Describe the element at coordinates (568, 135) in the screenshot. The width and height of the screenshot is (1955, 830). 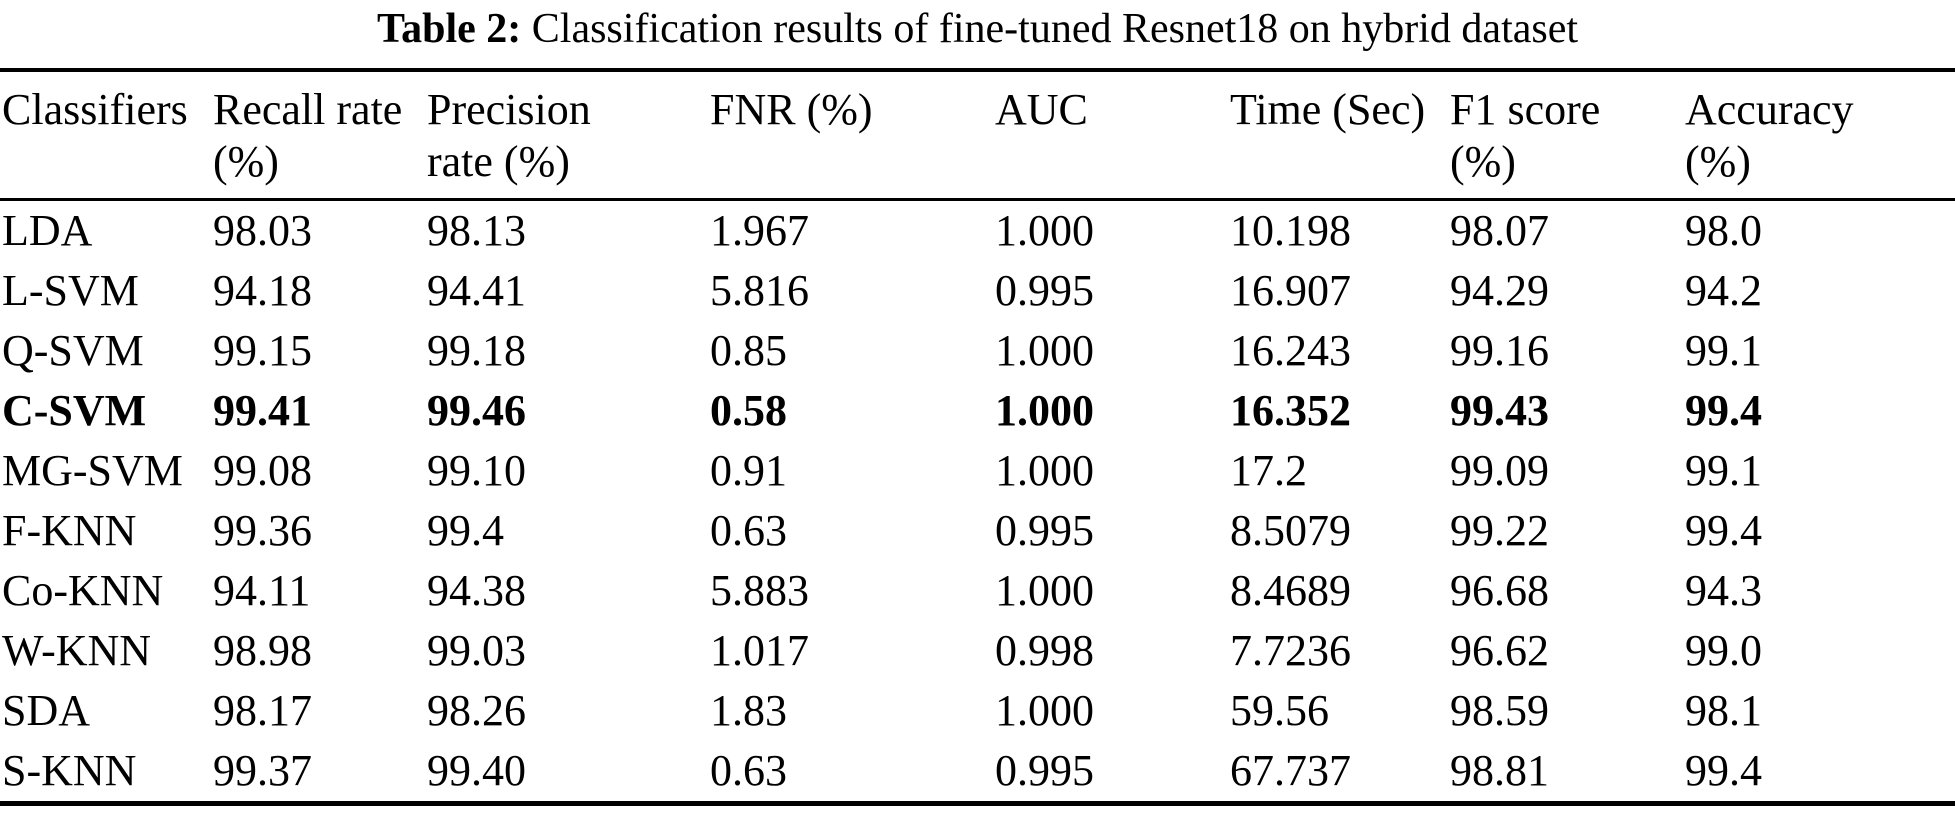
I see `col-header-precision-rate: Precision rate (%)` at that location.